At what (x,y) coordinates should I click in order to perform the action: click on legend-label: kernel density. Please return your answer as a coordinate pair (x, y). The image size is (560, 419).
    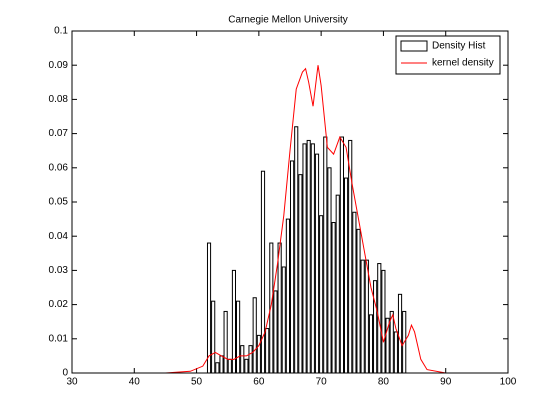
    Looking at the image, I should click on (463, 63).